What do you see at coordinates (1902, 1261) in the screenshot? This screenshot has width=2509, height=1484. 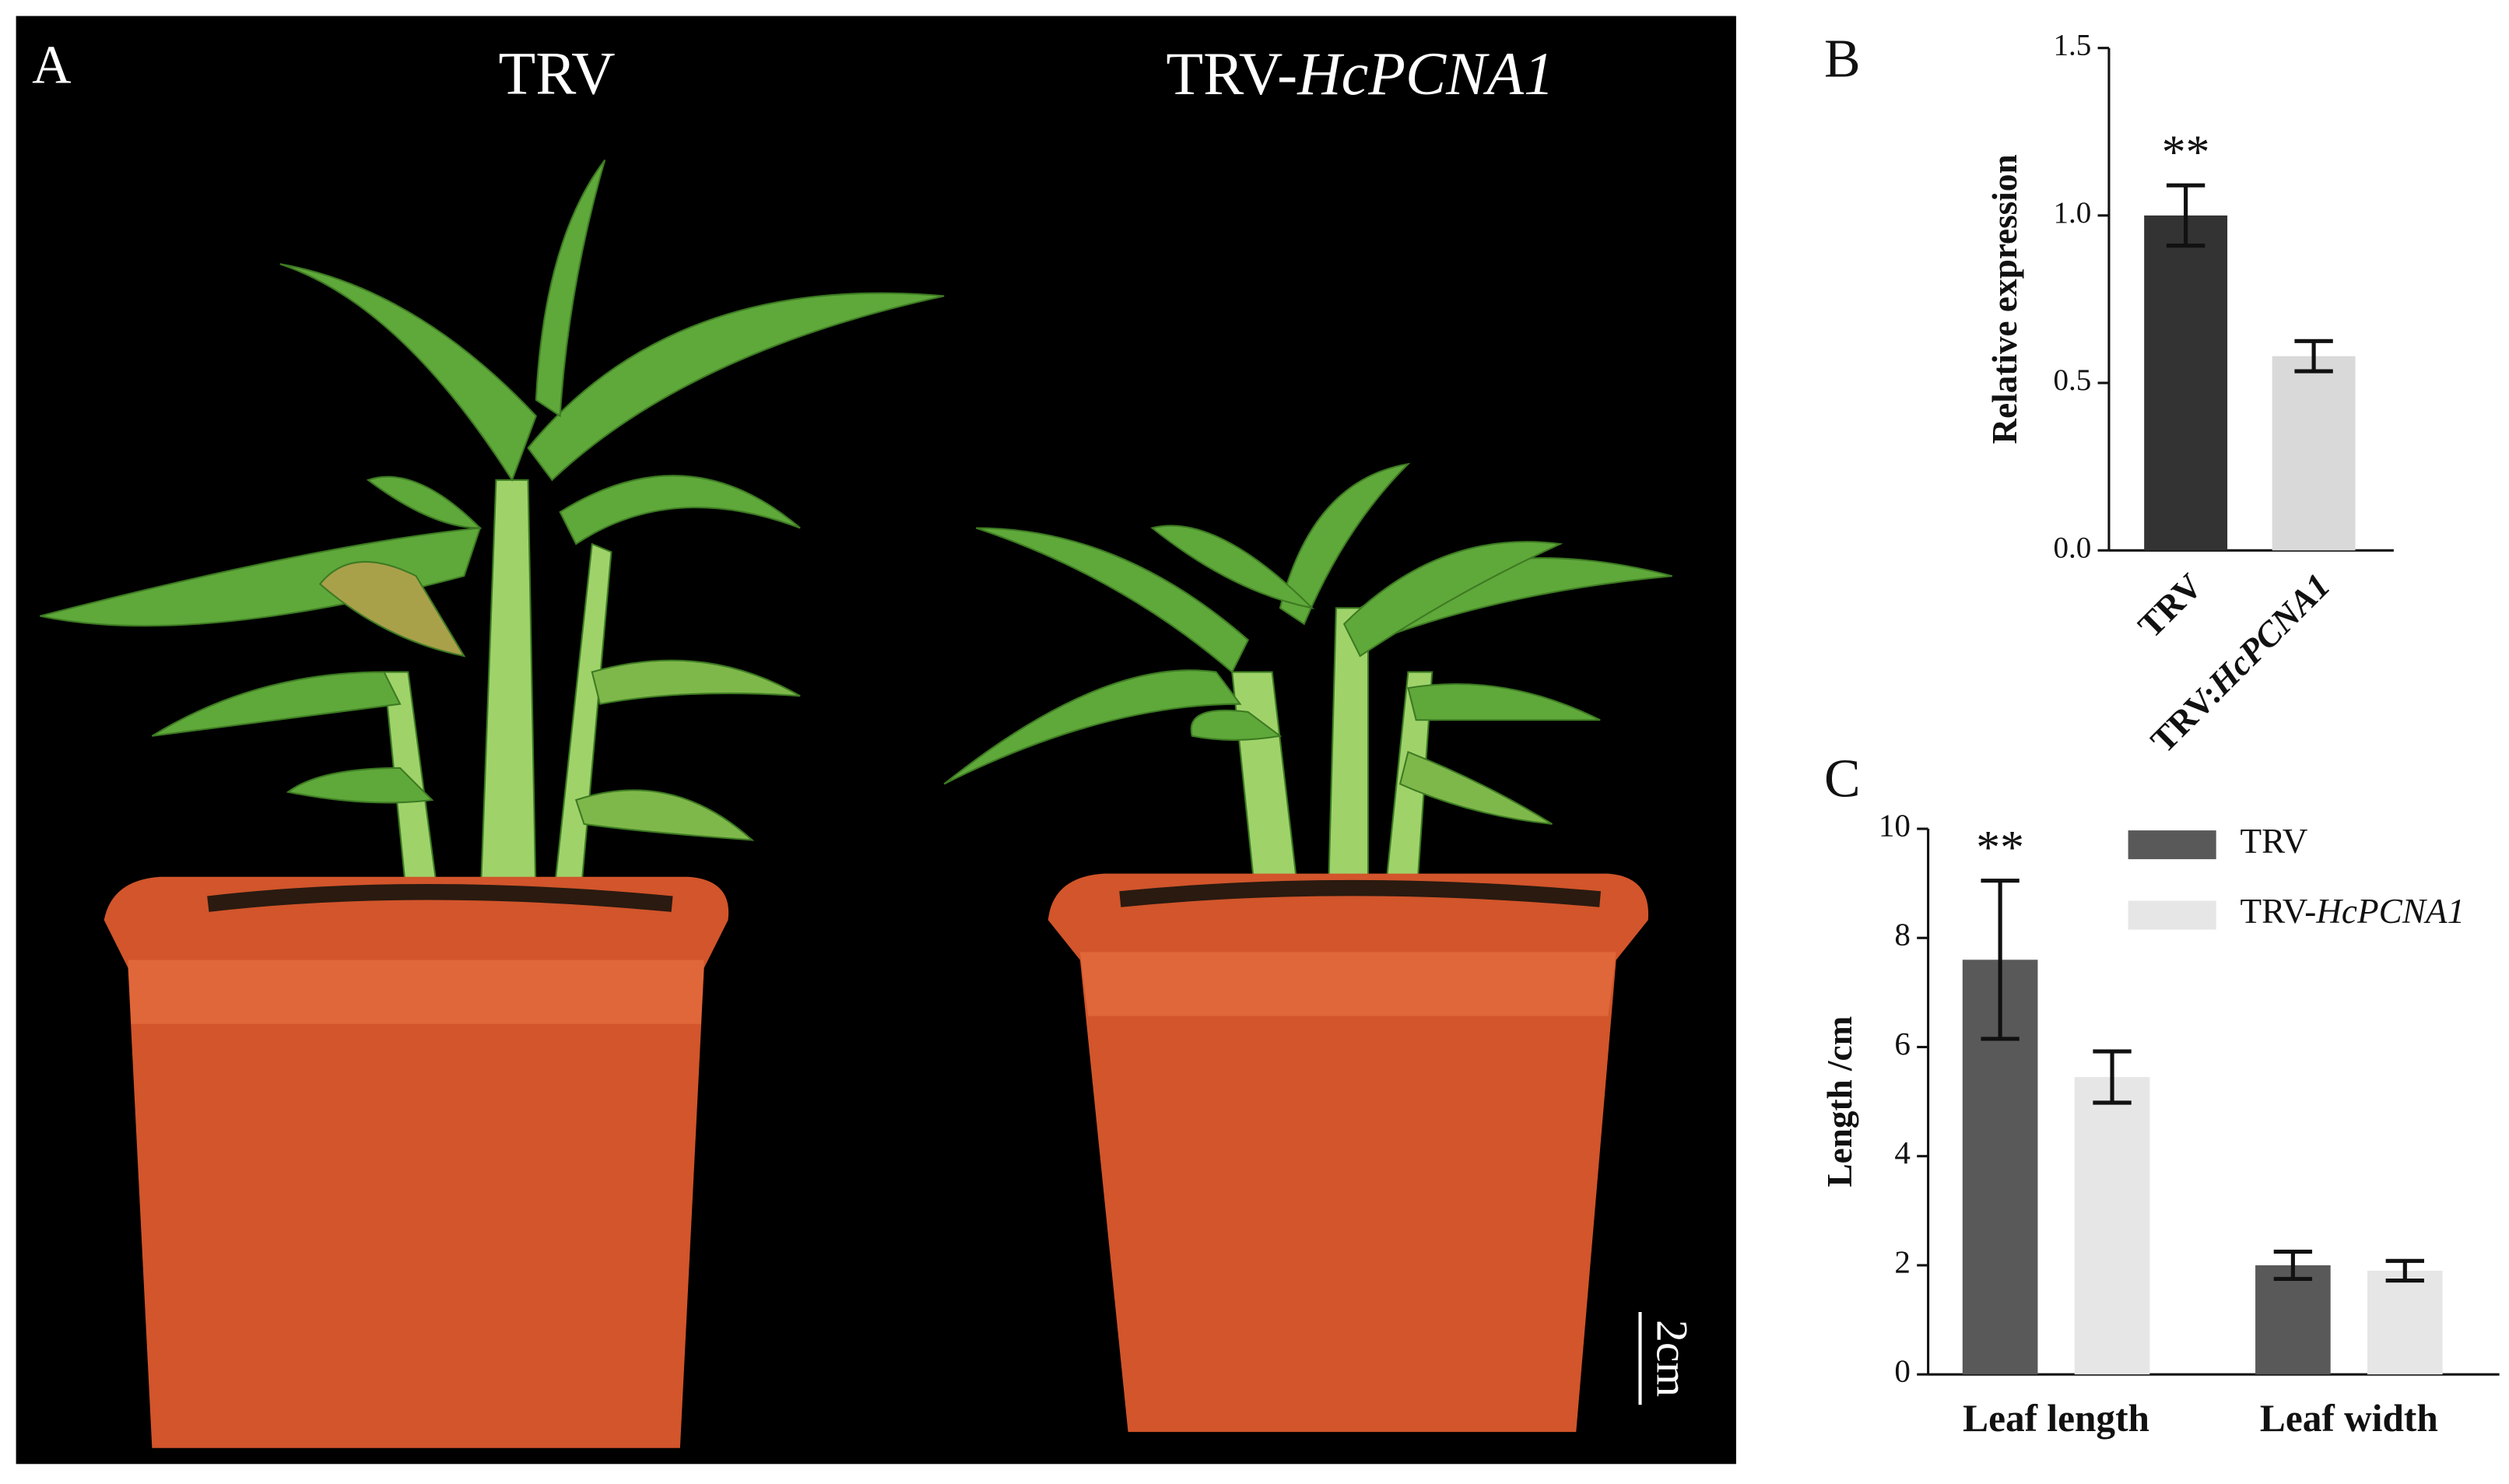 I see `y-tick-label: 2` at bounding box center [1902, 1261].